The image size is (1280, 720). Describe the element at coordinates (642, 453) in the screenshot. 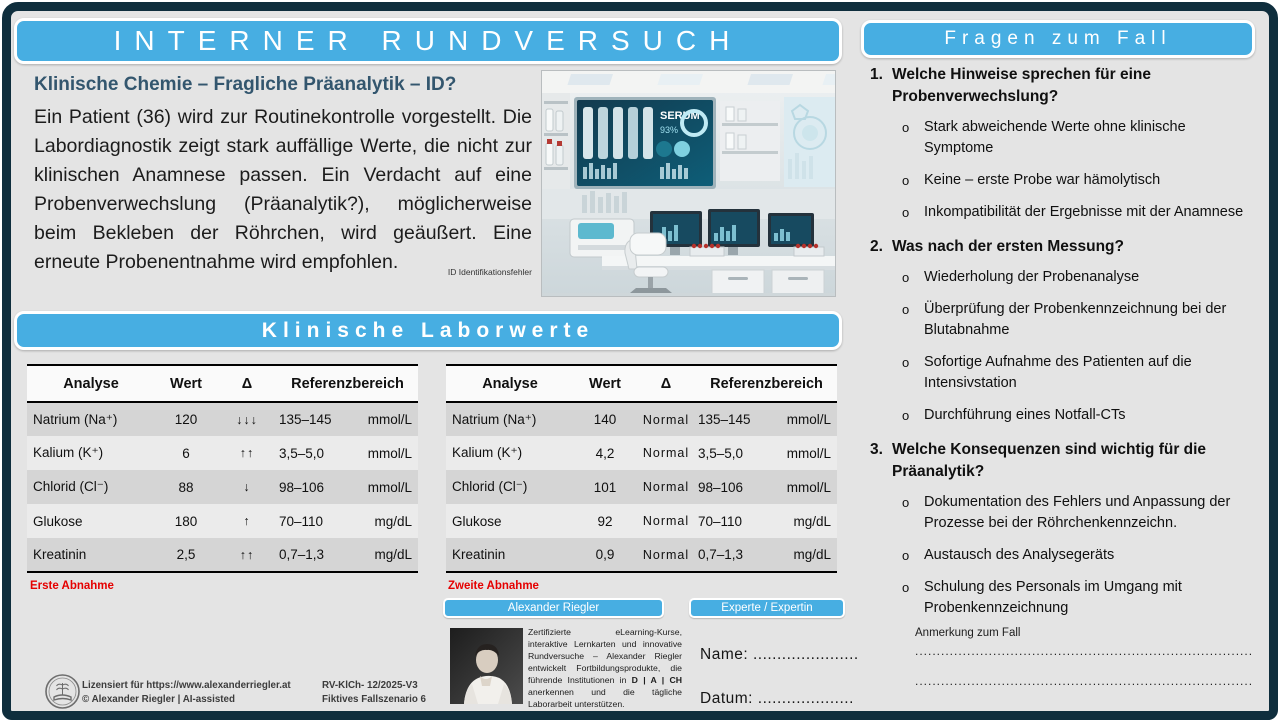

I see `table-row: Kalium (K⁺) 4,2 Normal 3,5–5,0 mmol/L` at that location.